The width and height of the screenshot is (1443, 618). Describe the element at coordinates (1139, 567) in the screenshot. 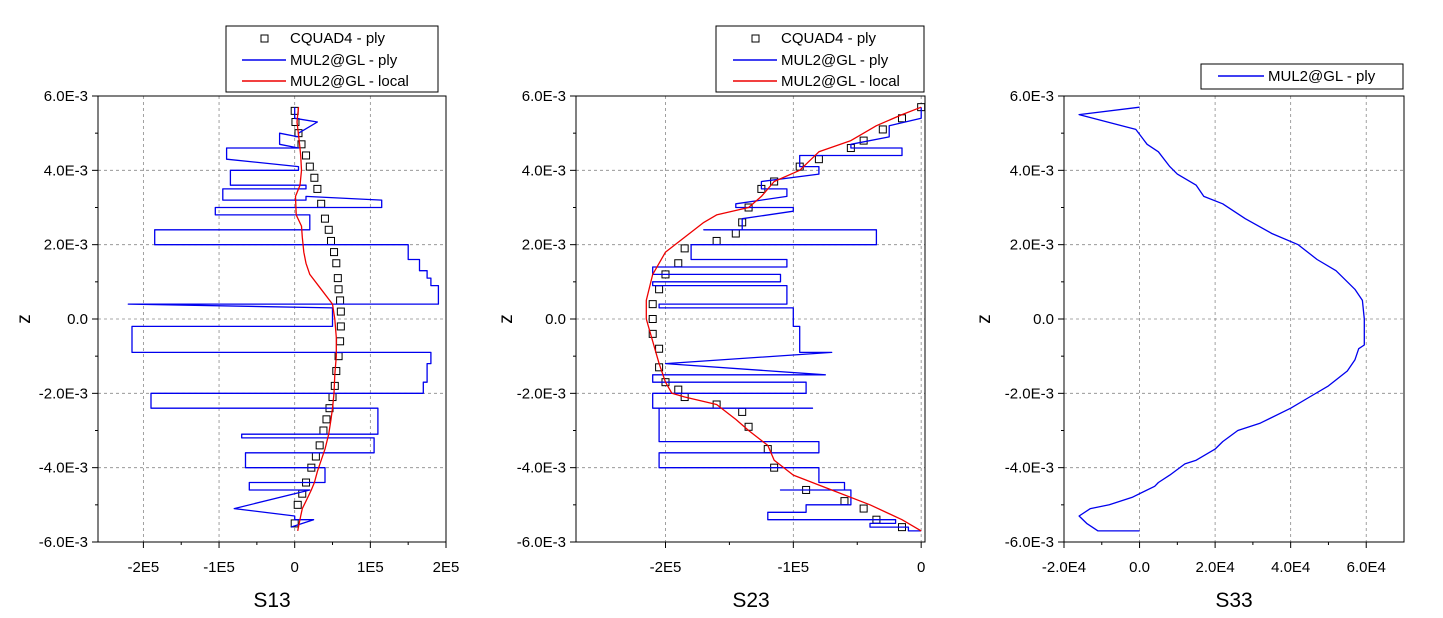

I see `x-tick-label: 0.0` at that location.